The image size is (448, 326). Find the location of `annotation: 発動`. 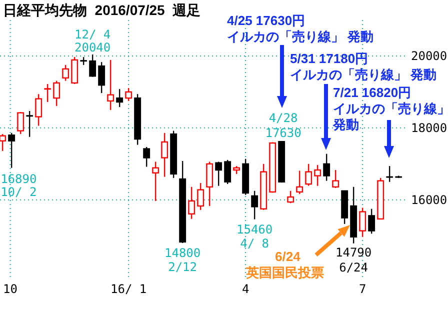

annotation: 発動 is located at coordinates (345, 124).